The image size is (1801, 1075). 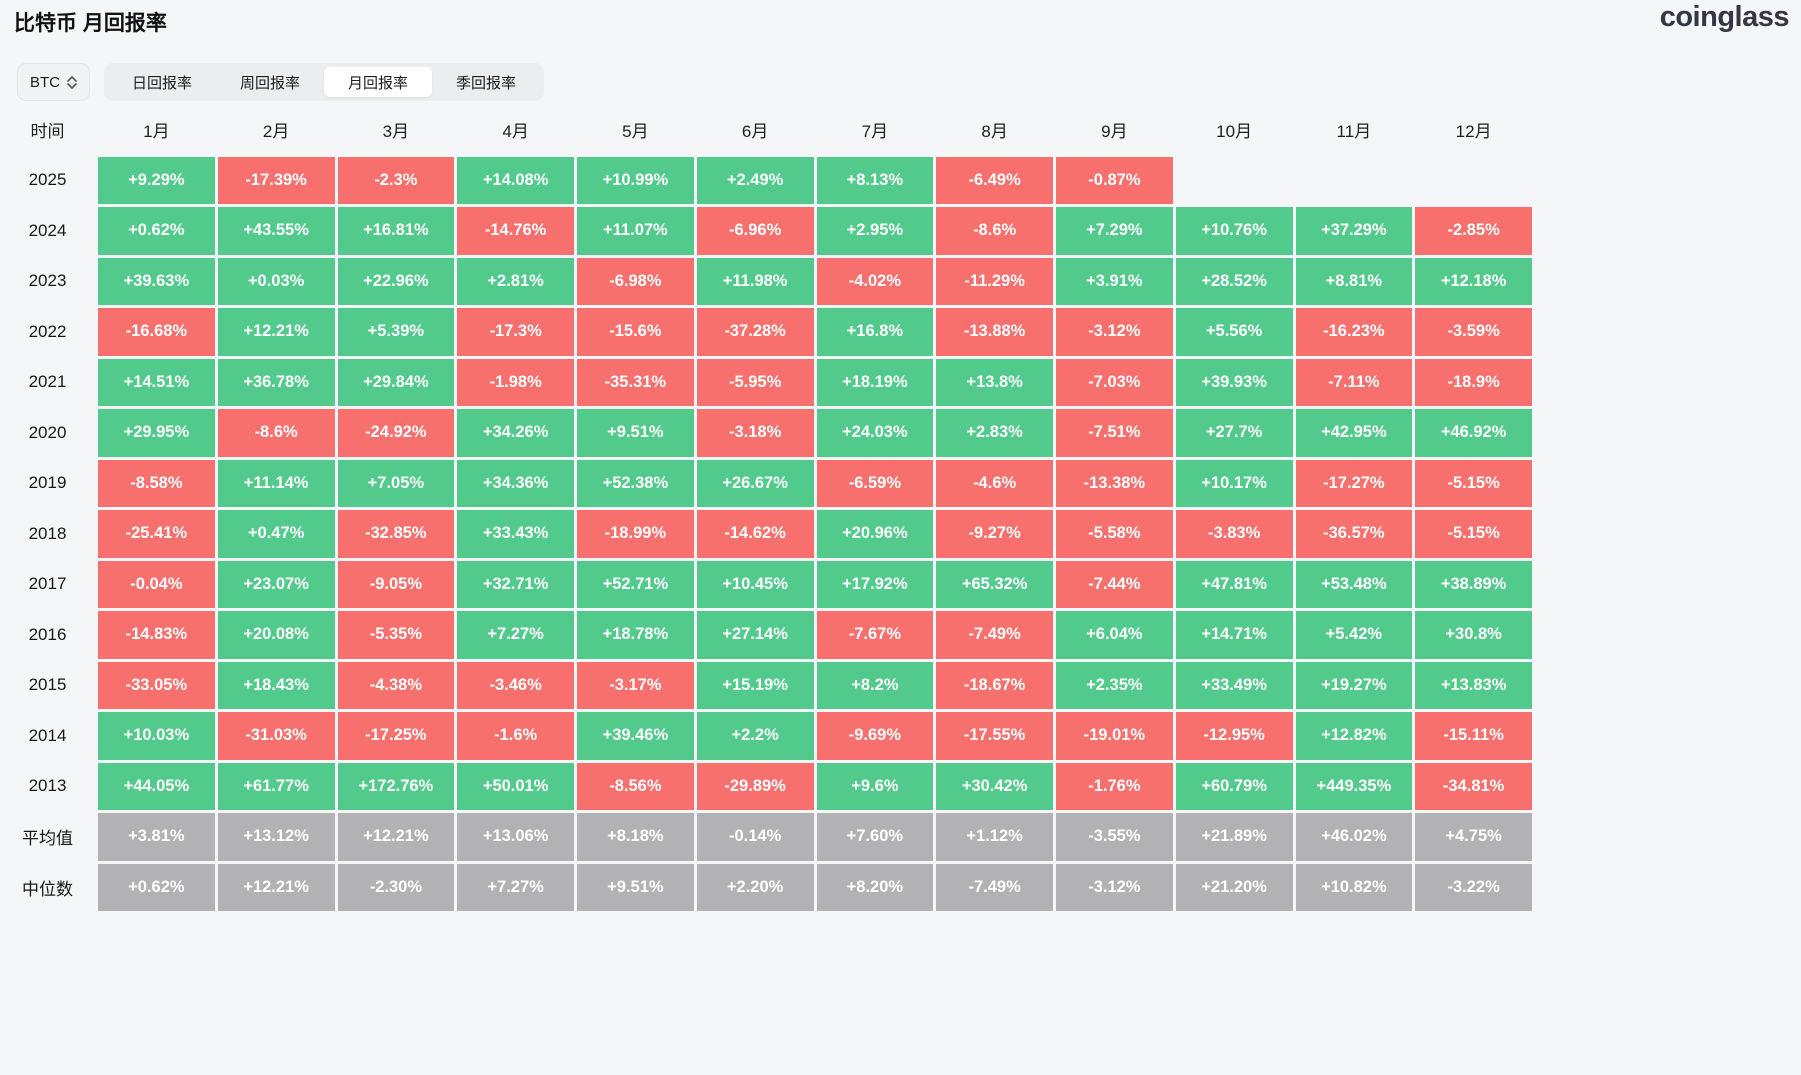 I want to click on return-cell: +7.05%, so click(x=396, y=483).